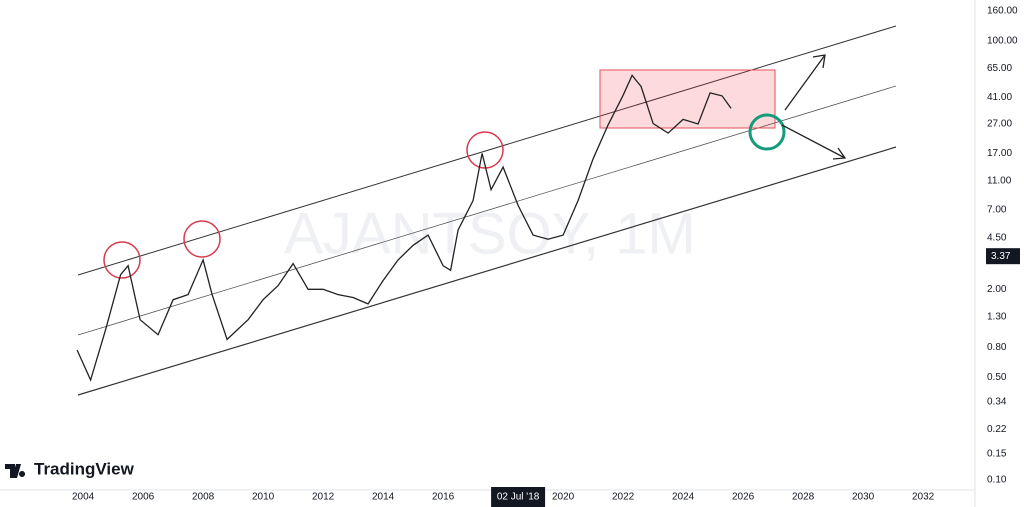  Describe the element at coordinates (767, 132) in the screenshot. I see `support-circle` at that location.